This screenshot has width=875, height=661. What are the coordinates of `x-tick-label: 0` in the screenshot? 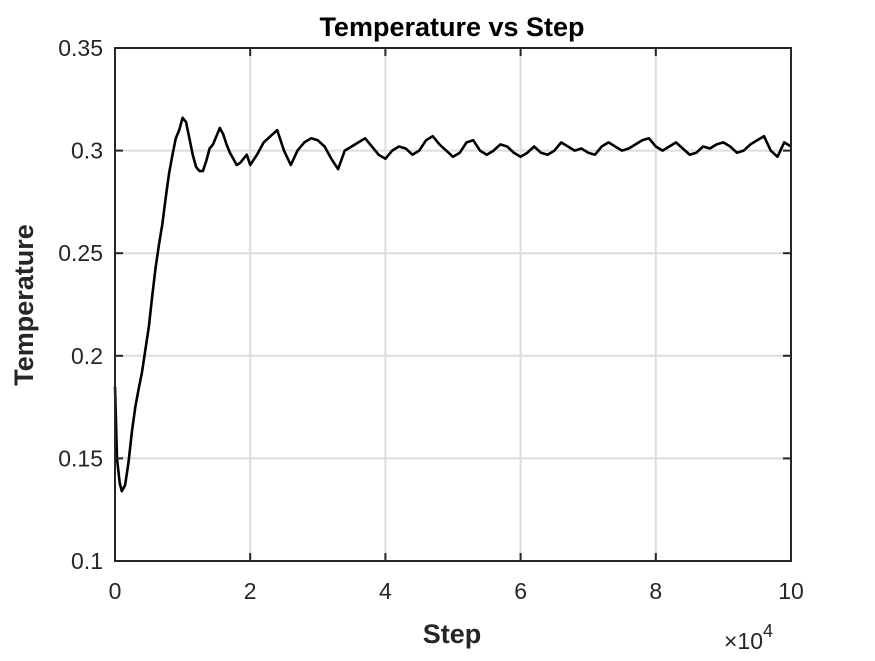 It's located at (115, 591).